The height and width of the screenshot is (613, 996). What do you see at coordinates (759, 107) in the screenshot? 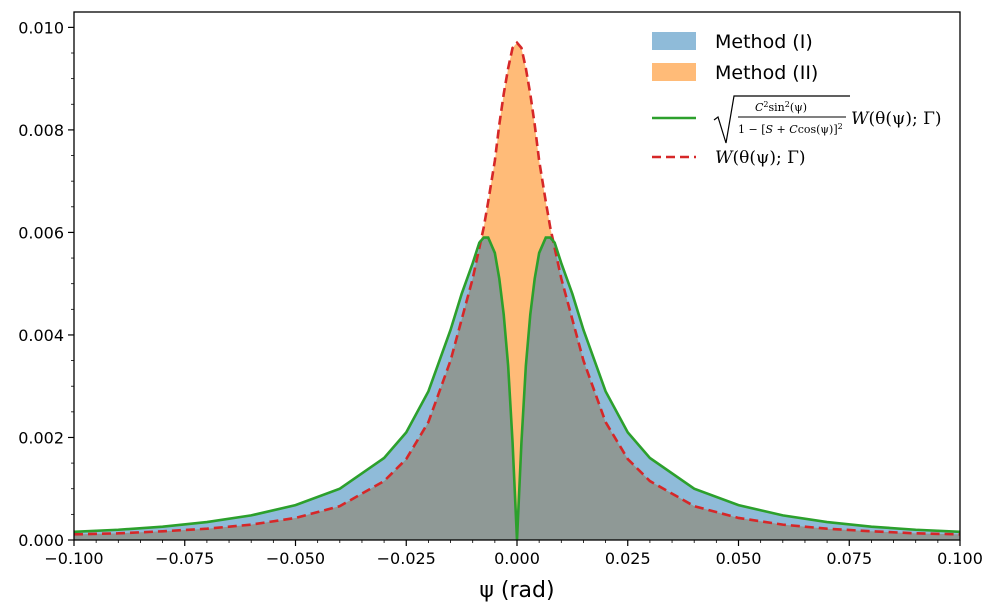
I see `numerator-c: C` at bounding box center [759, 107].